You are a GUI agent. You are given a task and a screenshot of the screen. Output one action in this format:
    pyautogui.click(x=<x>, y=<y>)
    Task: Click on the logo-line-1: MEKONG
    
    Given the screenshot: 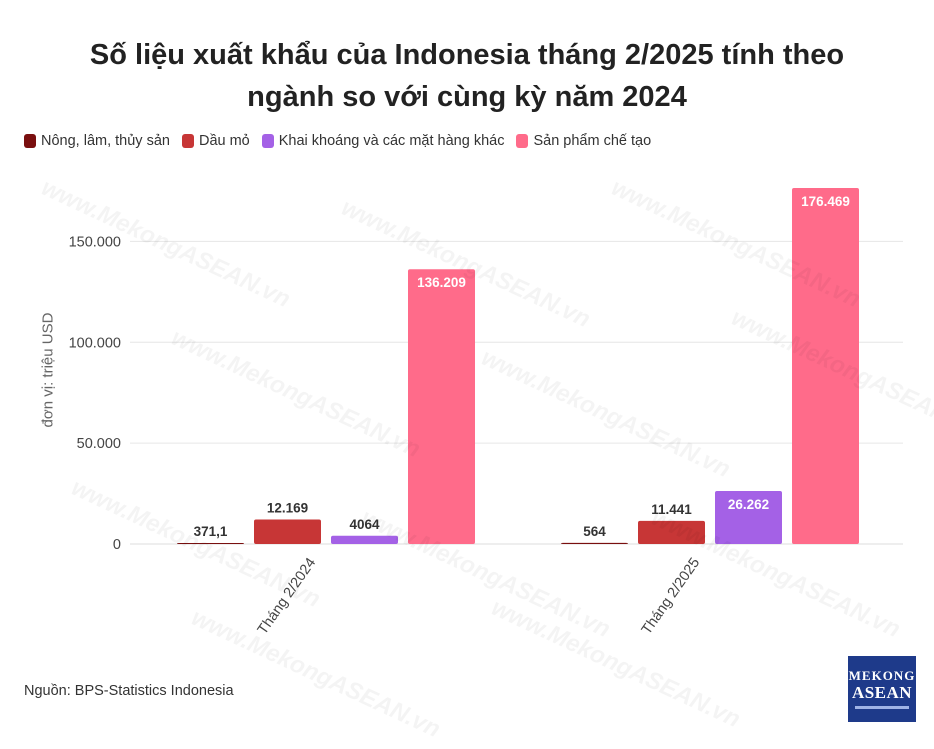 What is the action you would take?
    pyautogui.click(x=882, y=675)
    